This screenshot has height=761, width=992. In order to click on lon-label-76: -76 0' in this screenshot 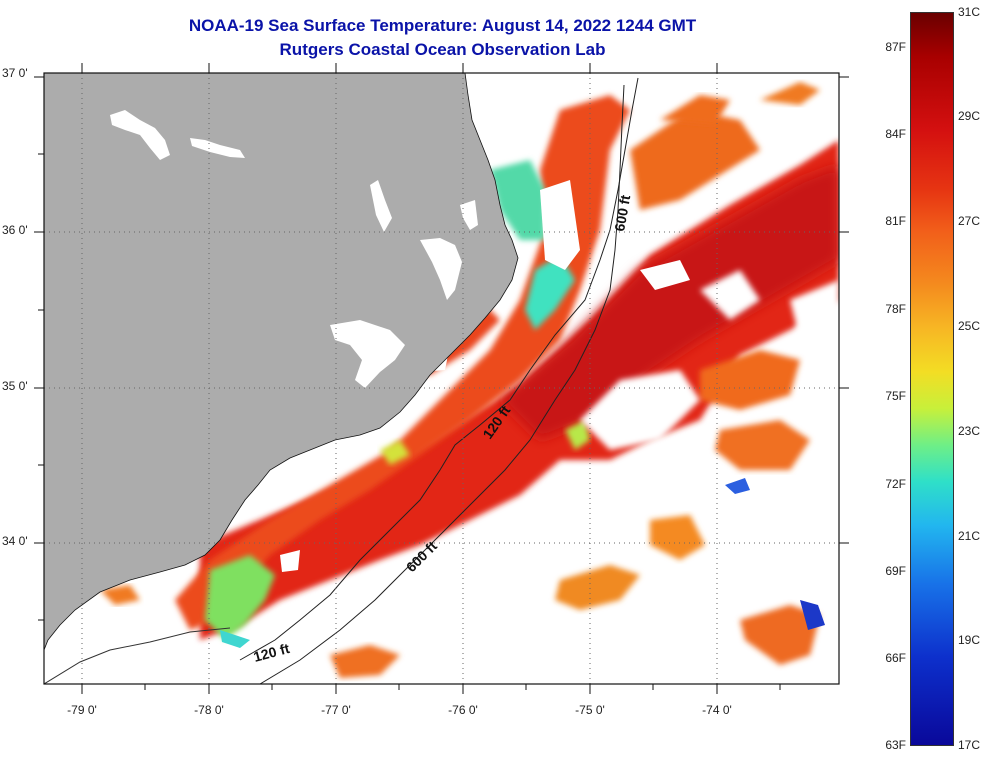, I will do `click(463, 710)`.